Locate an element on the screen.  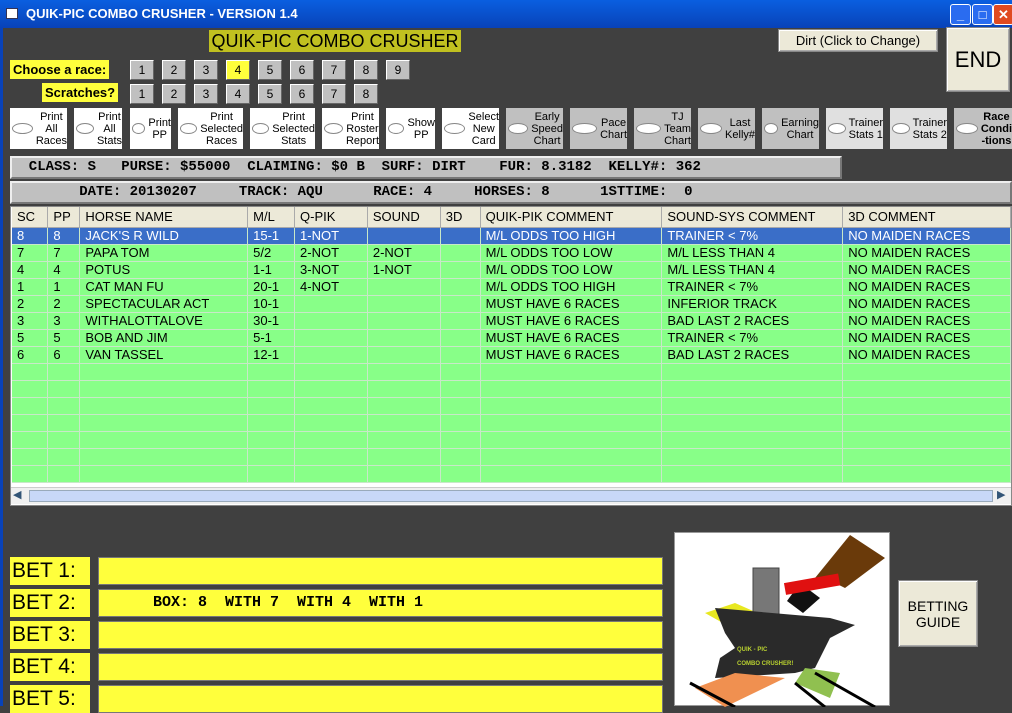
cell: 30-1 is located at coordinates (271, 321).